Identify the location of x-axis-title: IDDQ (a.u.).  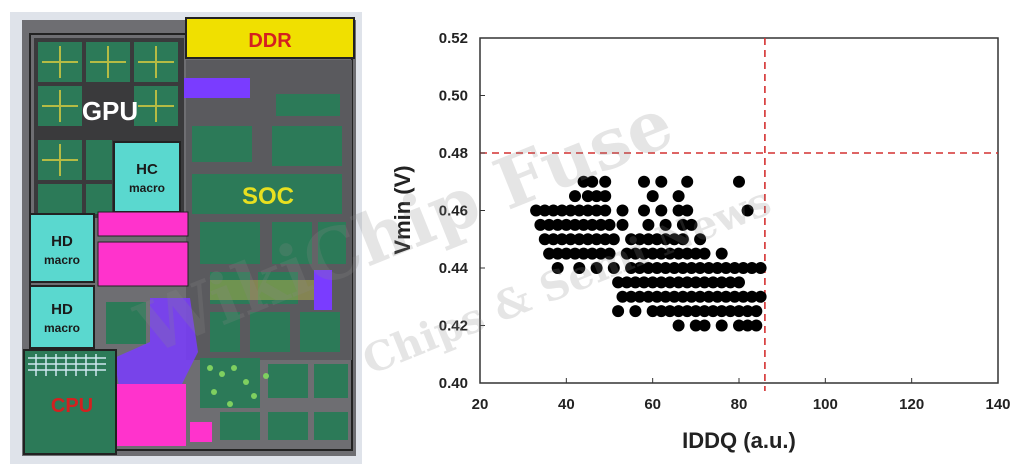
(739, 440).